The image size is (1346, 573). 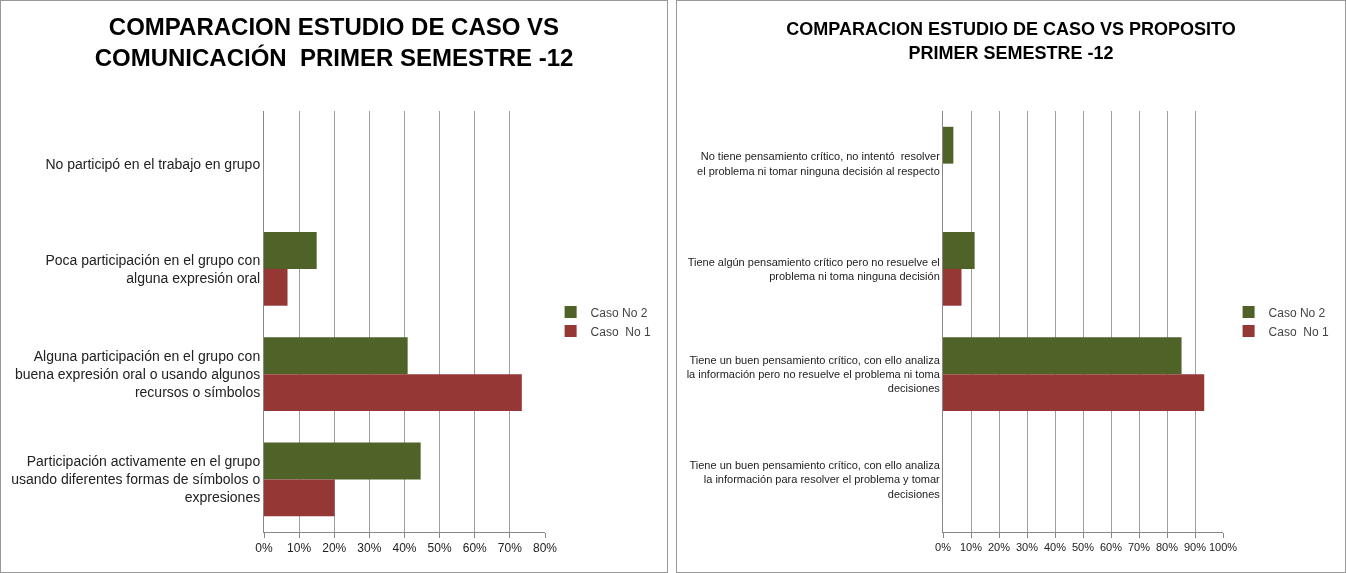 I want to click on y-tick-label: Poca participación en el grupo con alguna expresión oral, so click(x=153, y=268).